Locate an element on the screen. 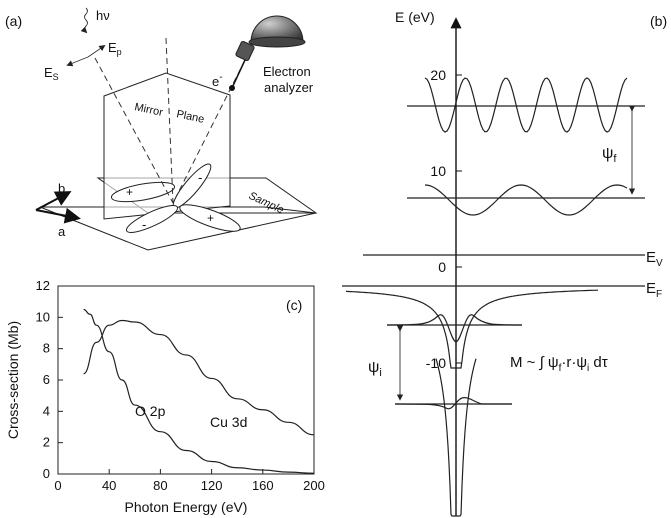 This screenshot has width=671, height=518. lobe-sign-plus-right: + is located at coordinates (210, 218).